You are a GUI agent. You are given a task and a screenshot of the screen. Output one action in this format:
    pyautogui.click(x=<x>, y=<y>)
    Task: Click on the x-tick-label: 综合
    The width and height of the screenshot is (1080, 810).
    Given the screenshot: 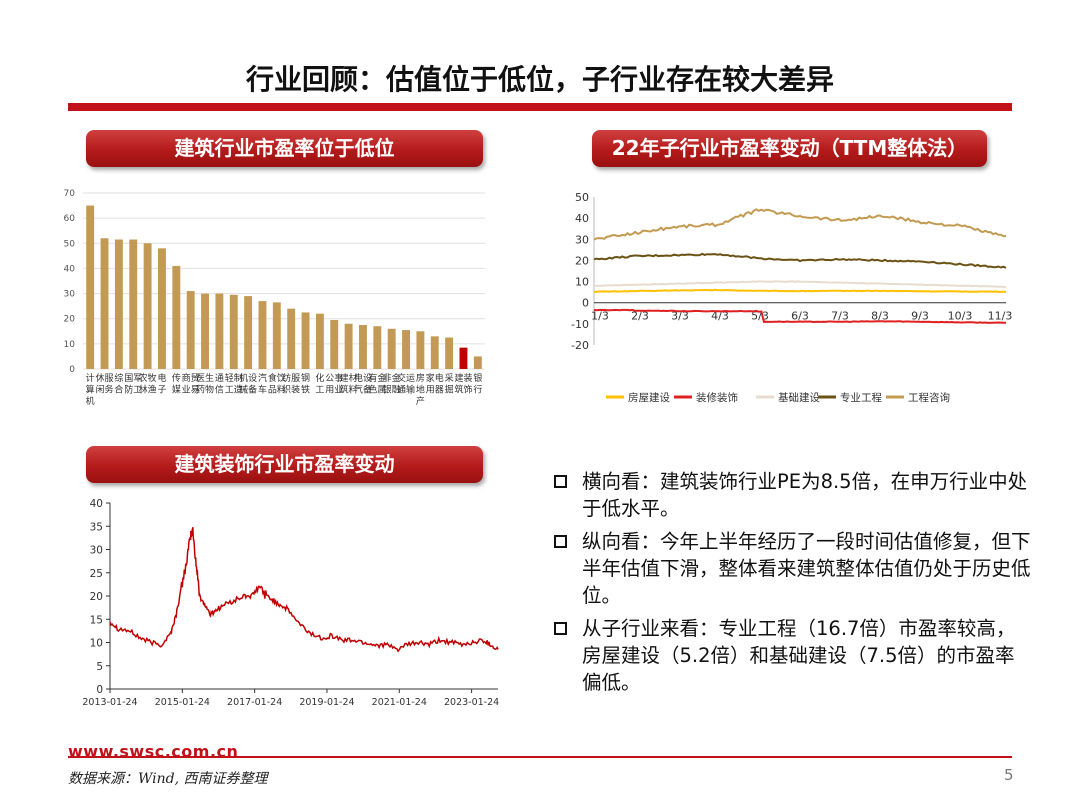 What is the action you would take?
    pyautogui.click(x=118, y=384)
    